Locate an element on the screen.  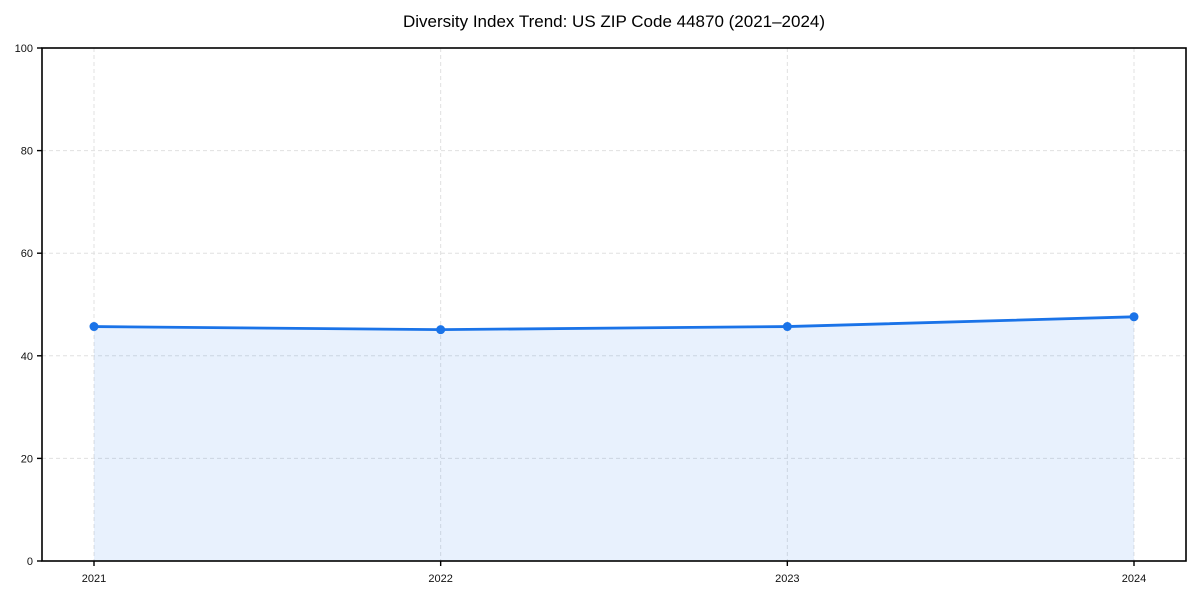
y-axis-tick-label: 40 is located at coordinates (27, 357).